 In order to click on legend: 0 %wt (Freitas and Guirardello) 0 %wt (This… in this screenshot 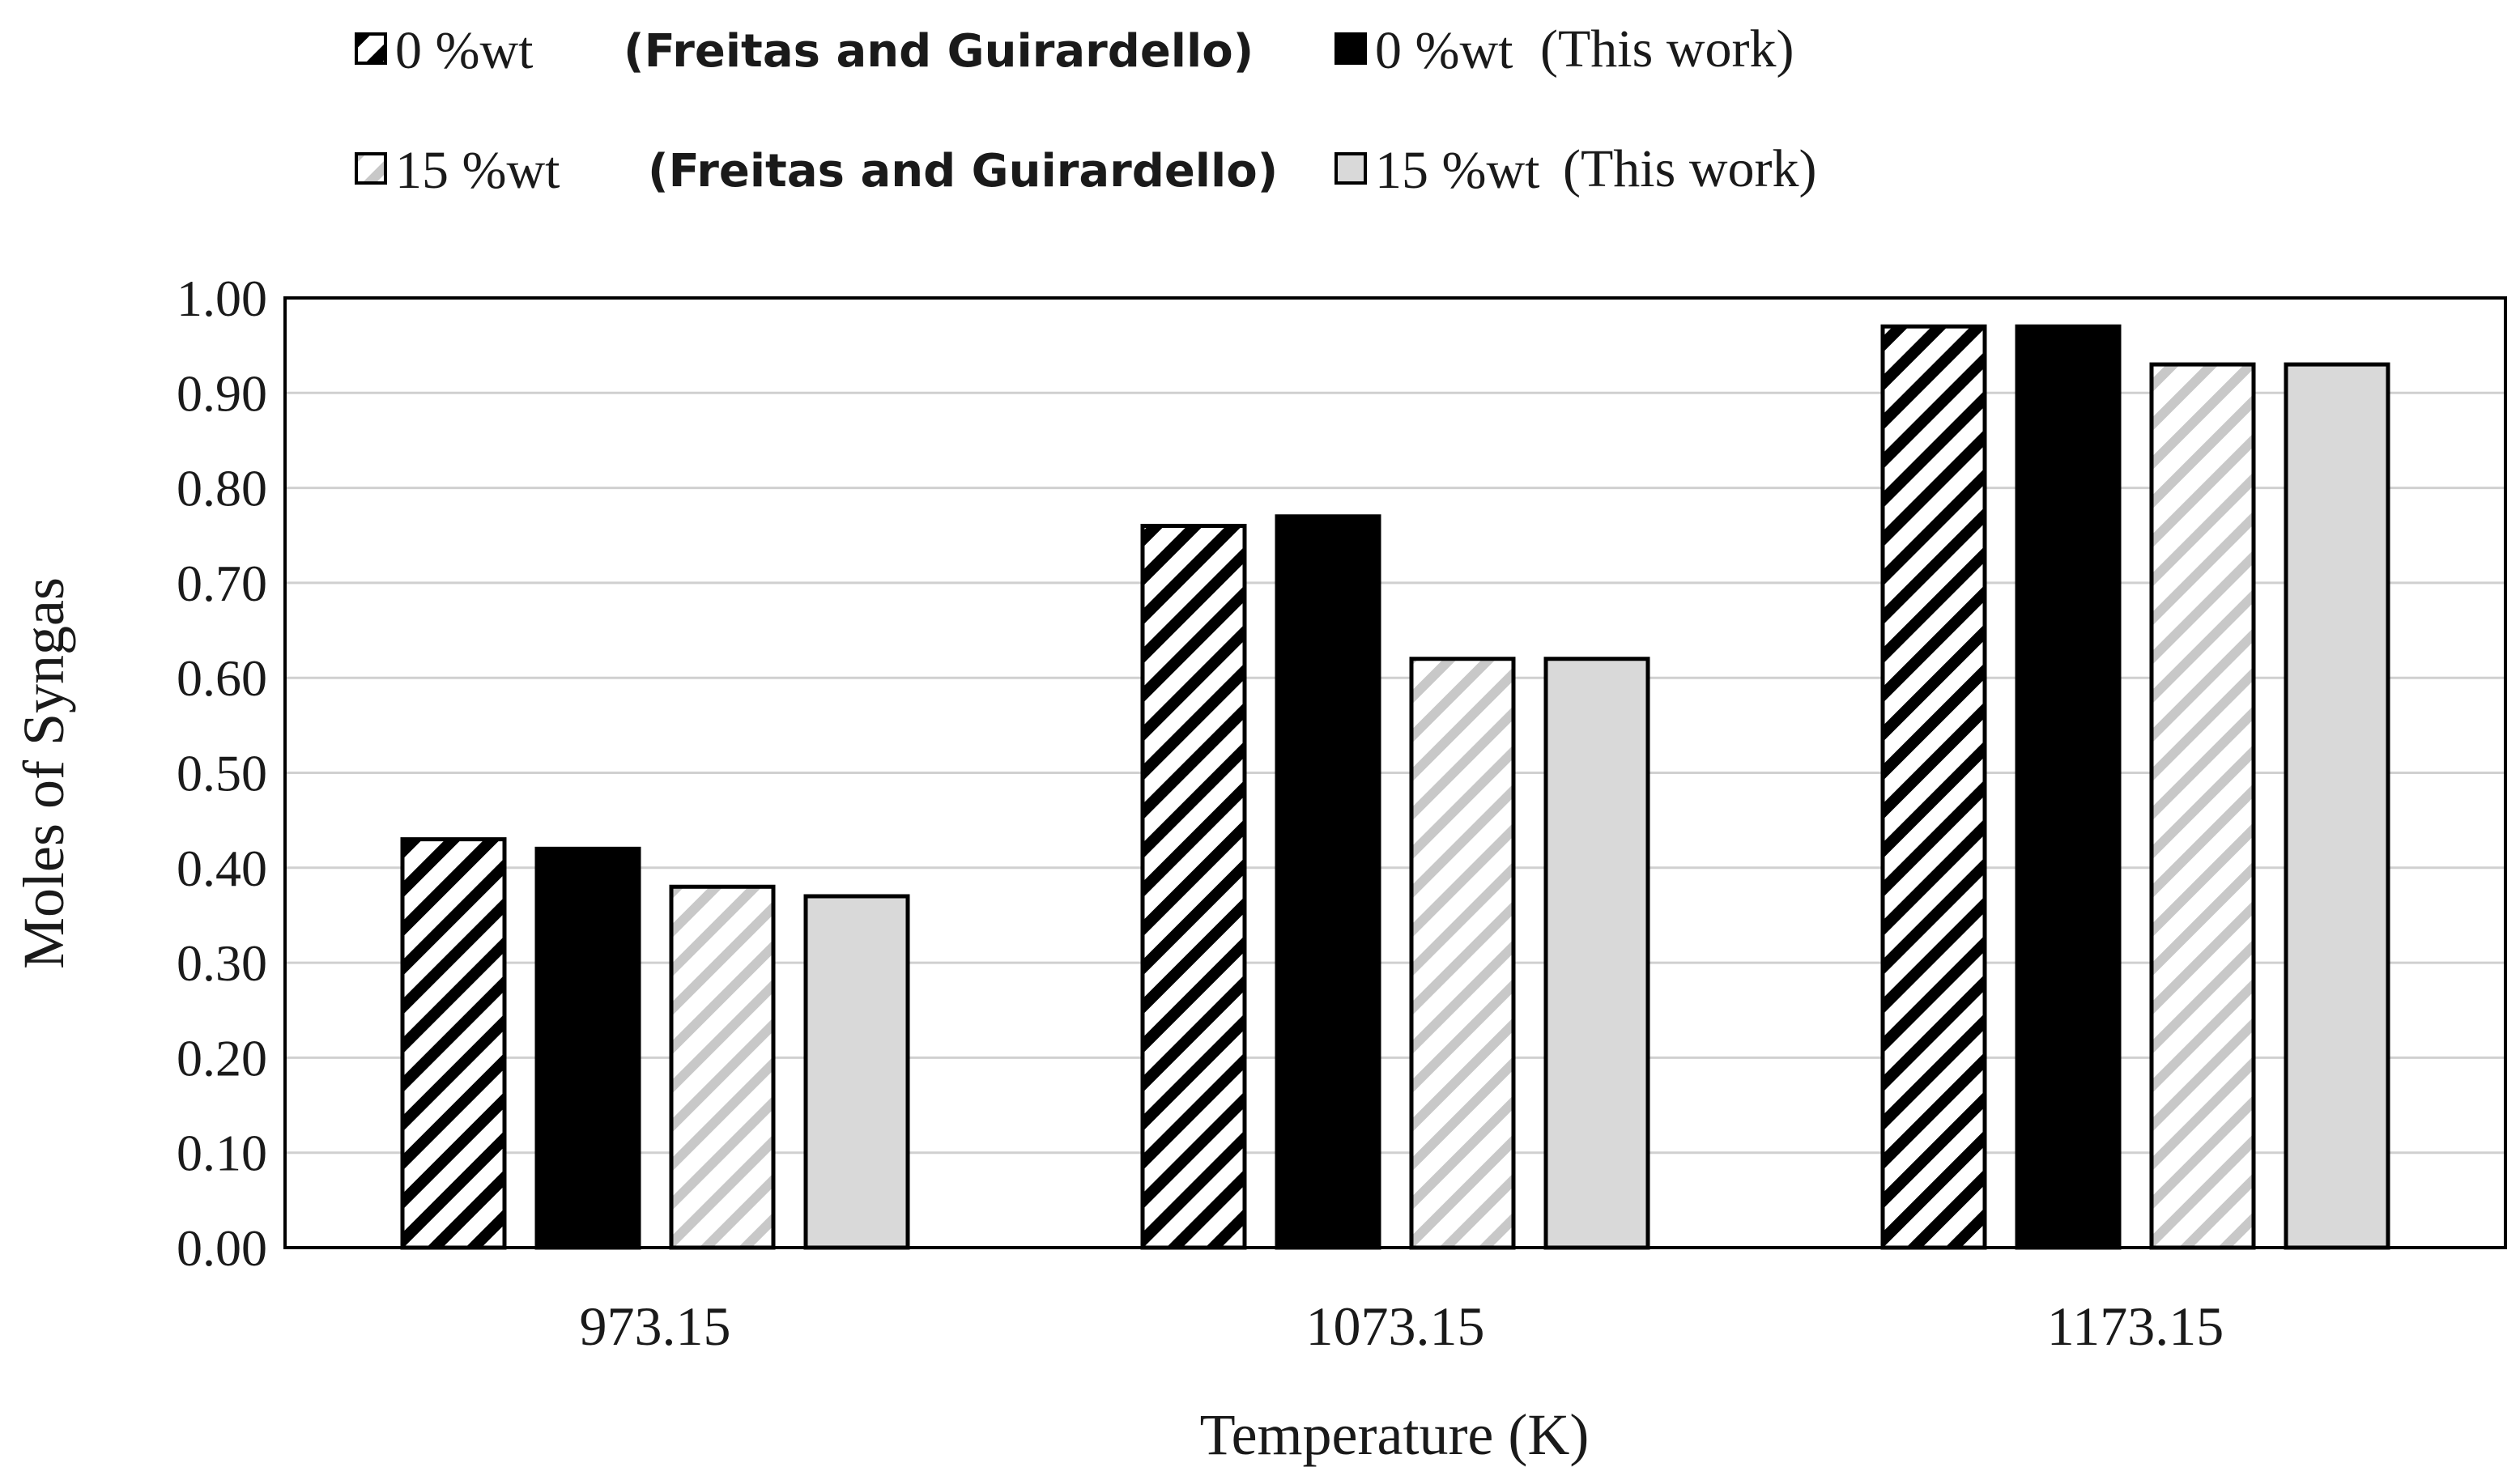, I will do `click(1086, 110)`.